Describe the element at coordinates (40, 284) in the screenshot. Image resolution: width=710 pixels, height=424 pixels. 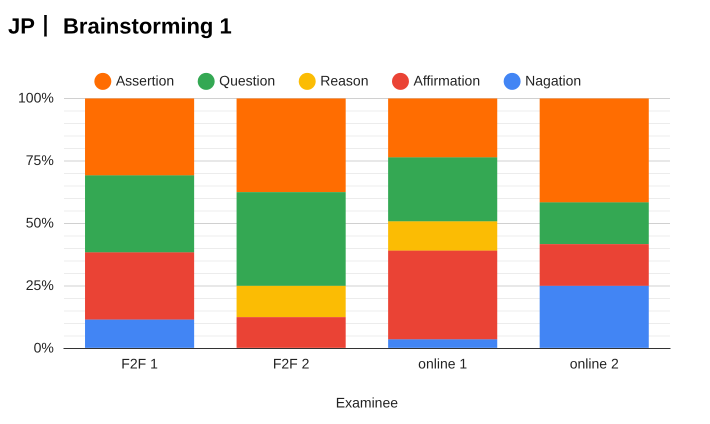
I see `y-tick-label: 25%` at that location.